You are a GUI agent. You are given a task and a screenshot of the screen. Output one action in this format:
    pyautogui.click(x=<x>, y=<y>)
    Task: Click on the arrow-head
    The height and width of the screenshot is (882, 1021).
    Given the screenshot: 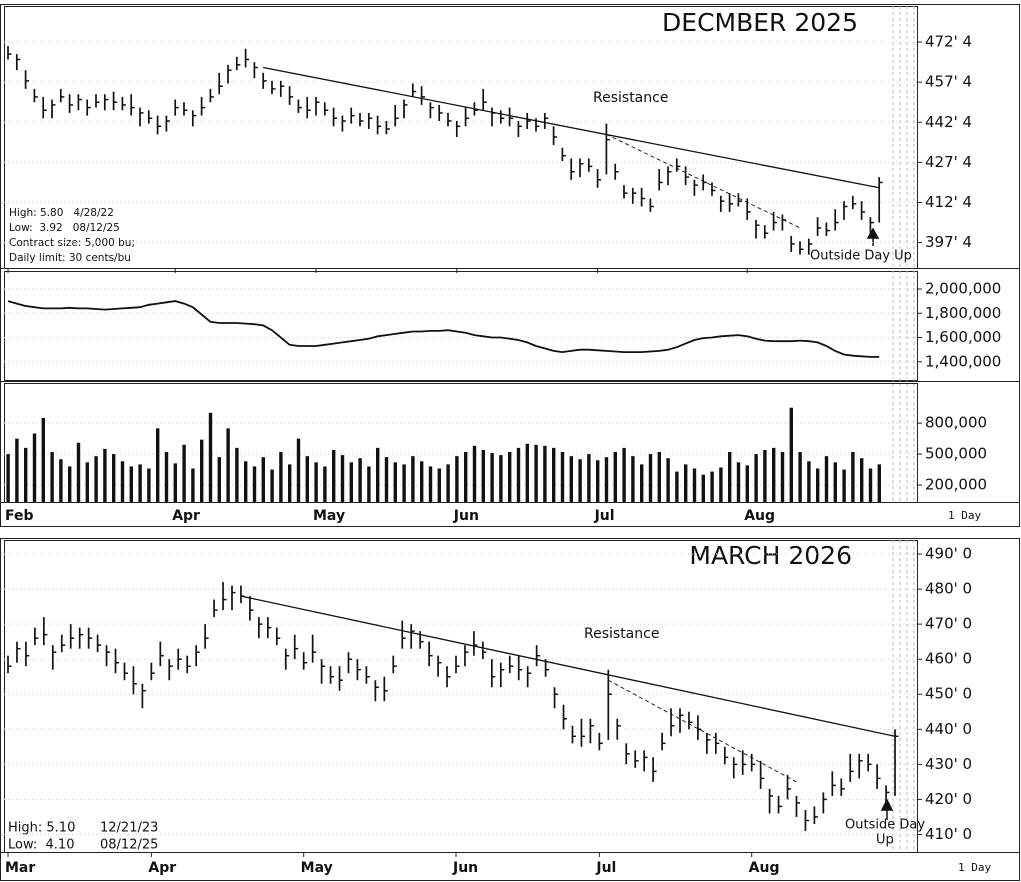 What is the action you would take?
    pyautogui.click(x=873, y=233)
    